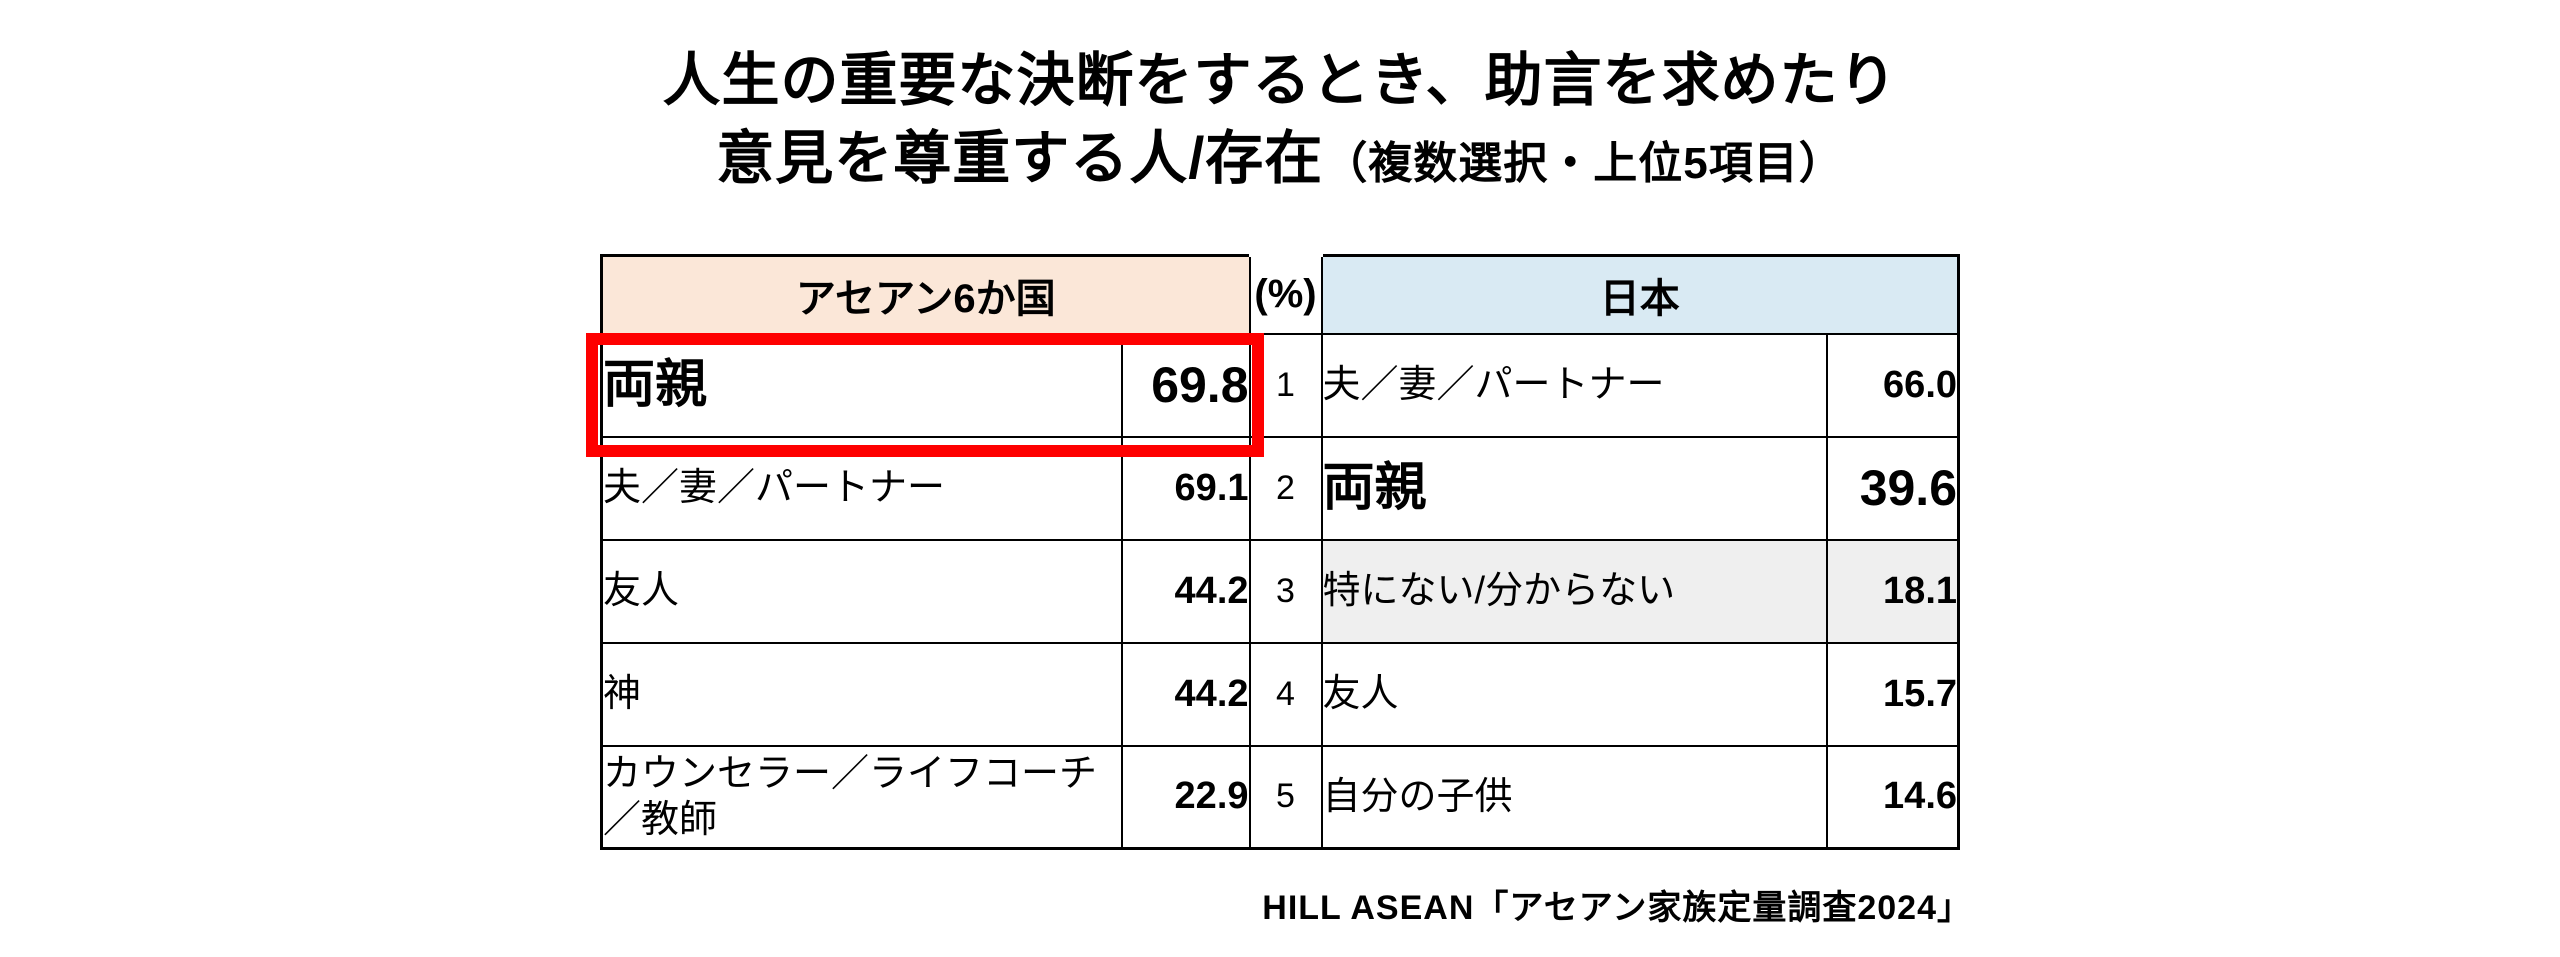 Image resolution: width=2560 pixels, height=957 pixels. What do you see at coordinates (861, 694) in the screenshot?
I see `asean-item-label: 神` at bounding box center [861, 694].